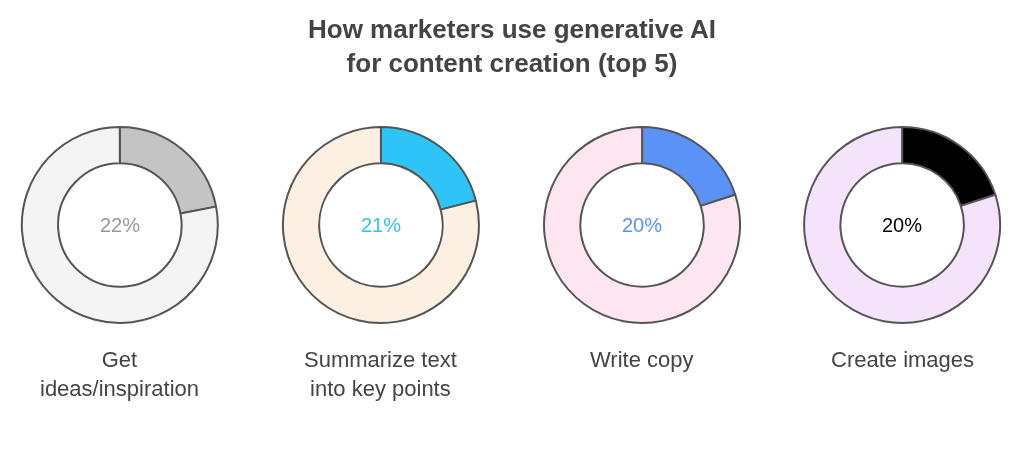 This screenshot has width=1024, height=451. I want to click on text: 21%, so click(381, 225).